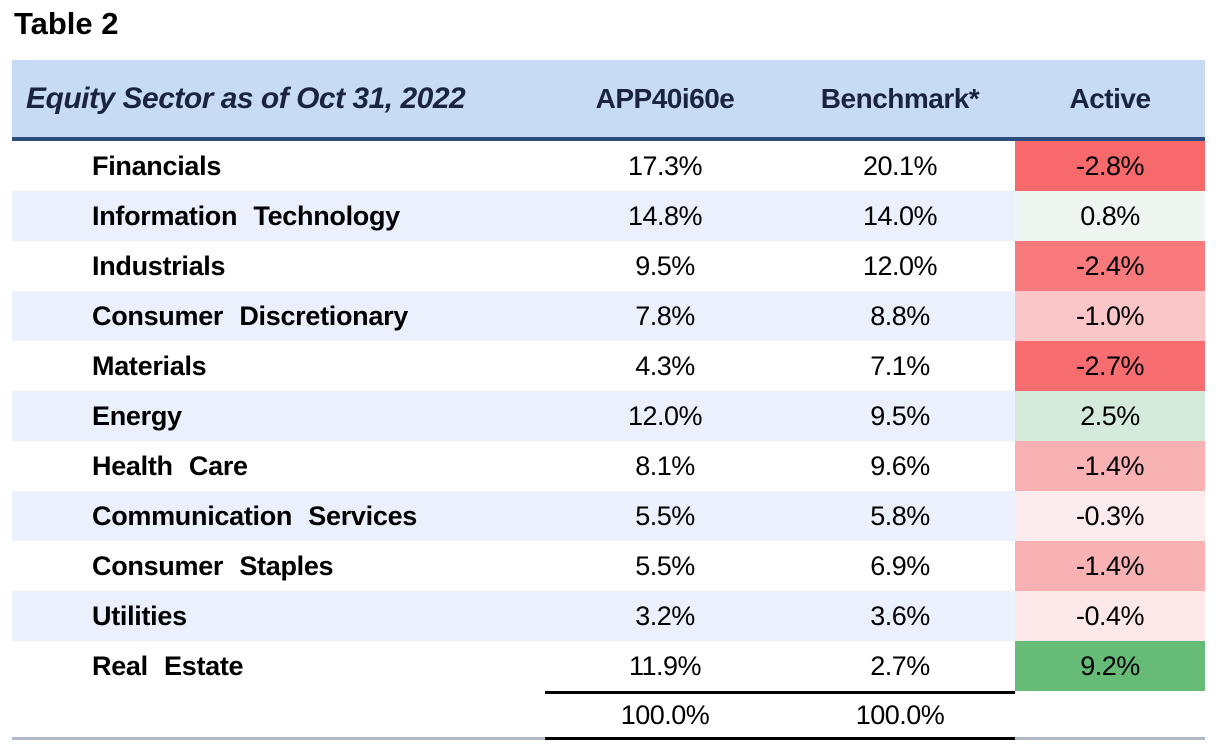 The width and height of the screenshot is (1216, 750). Describe the element at coordinates (278, 715) in the screenshot. I see `totals-empty-cell` at that location.